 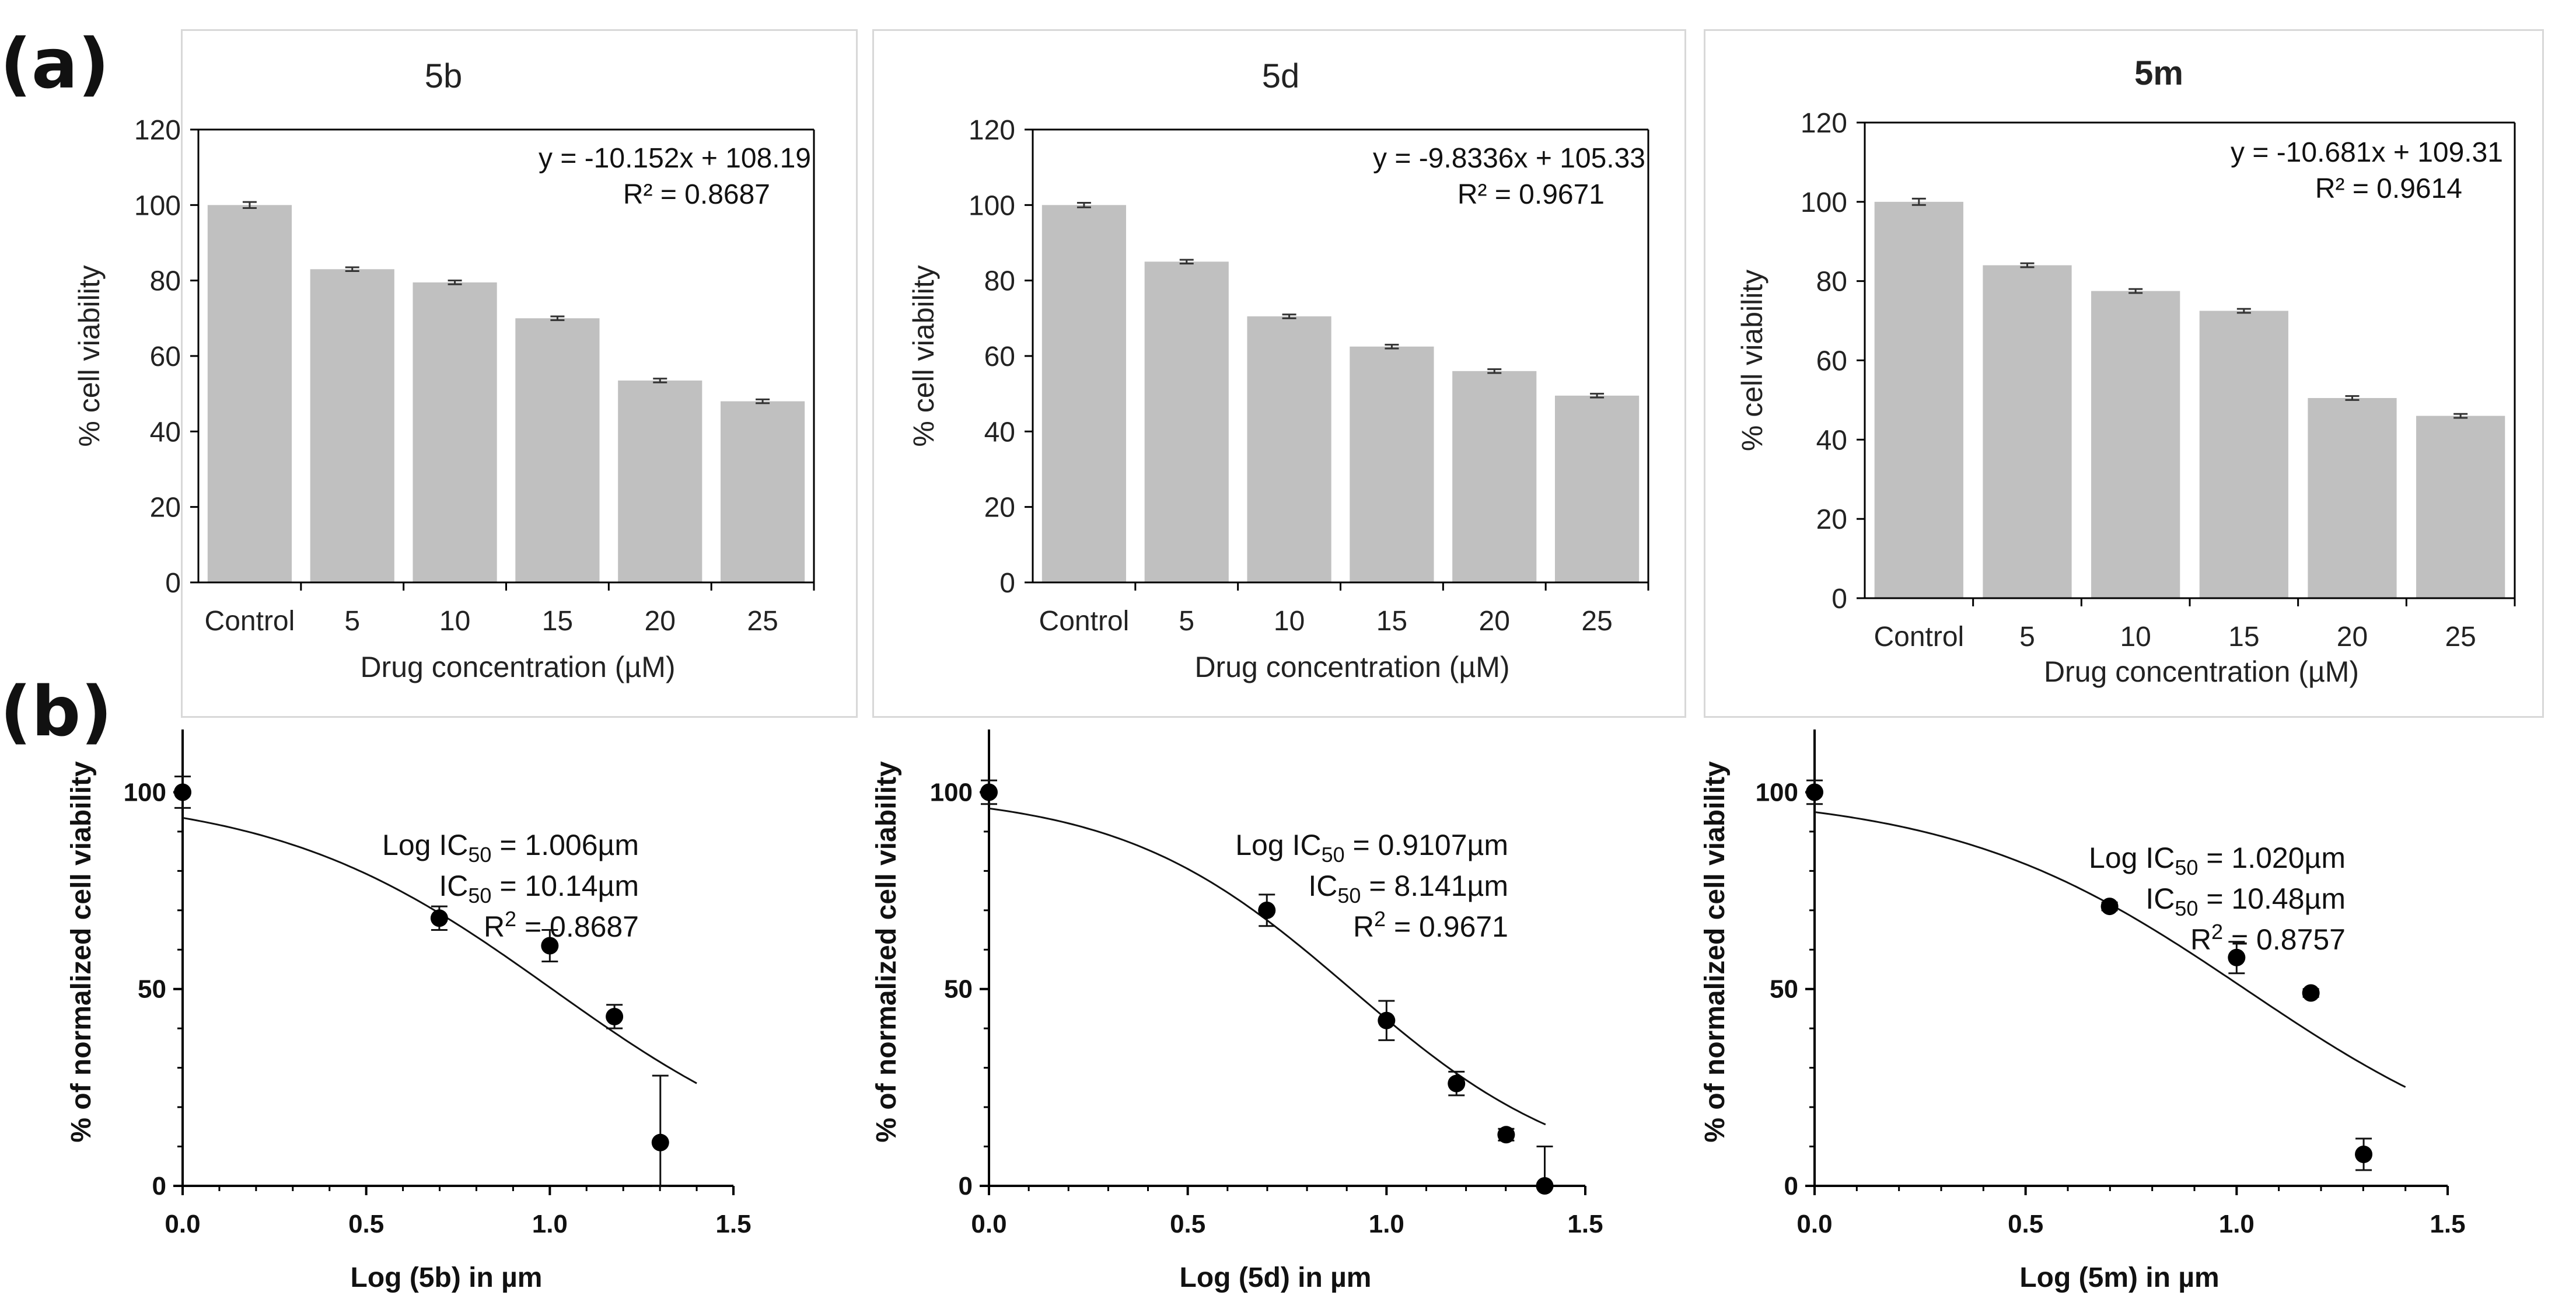 I want to click on chart-title: 5d, so click(x=1281, y=76).